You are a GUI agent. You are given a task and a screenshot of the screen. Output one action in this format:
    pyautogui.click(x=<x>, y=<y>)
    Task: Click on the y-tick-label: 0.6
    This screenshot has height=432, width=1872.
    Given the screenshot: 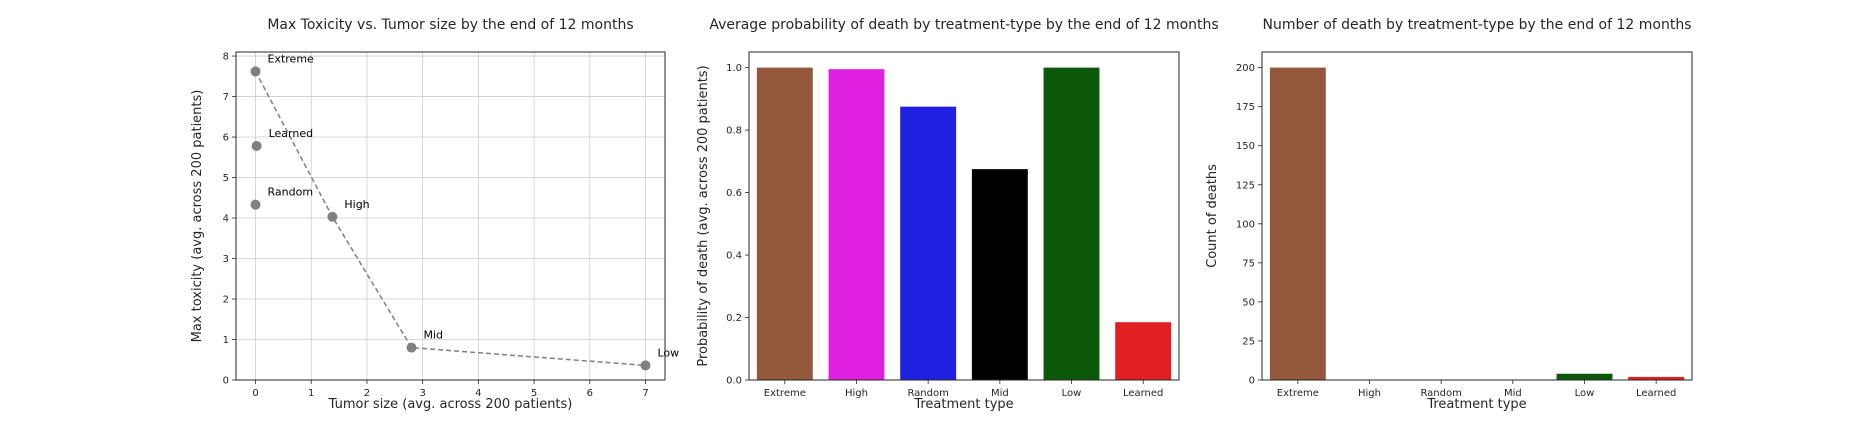 What is the action you would take?
    pyautogui.click(x=734, y=193)
    